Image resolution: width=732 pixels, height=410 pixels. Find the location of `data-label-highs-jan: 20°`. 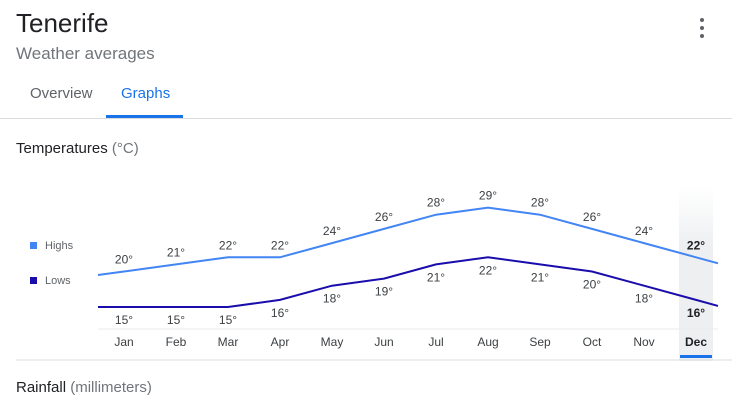

data-label-highs-jan: 20° is located at coordinates (124, 260).